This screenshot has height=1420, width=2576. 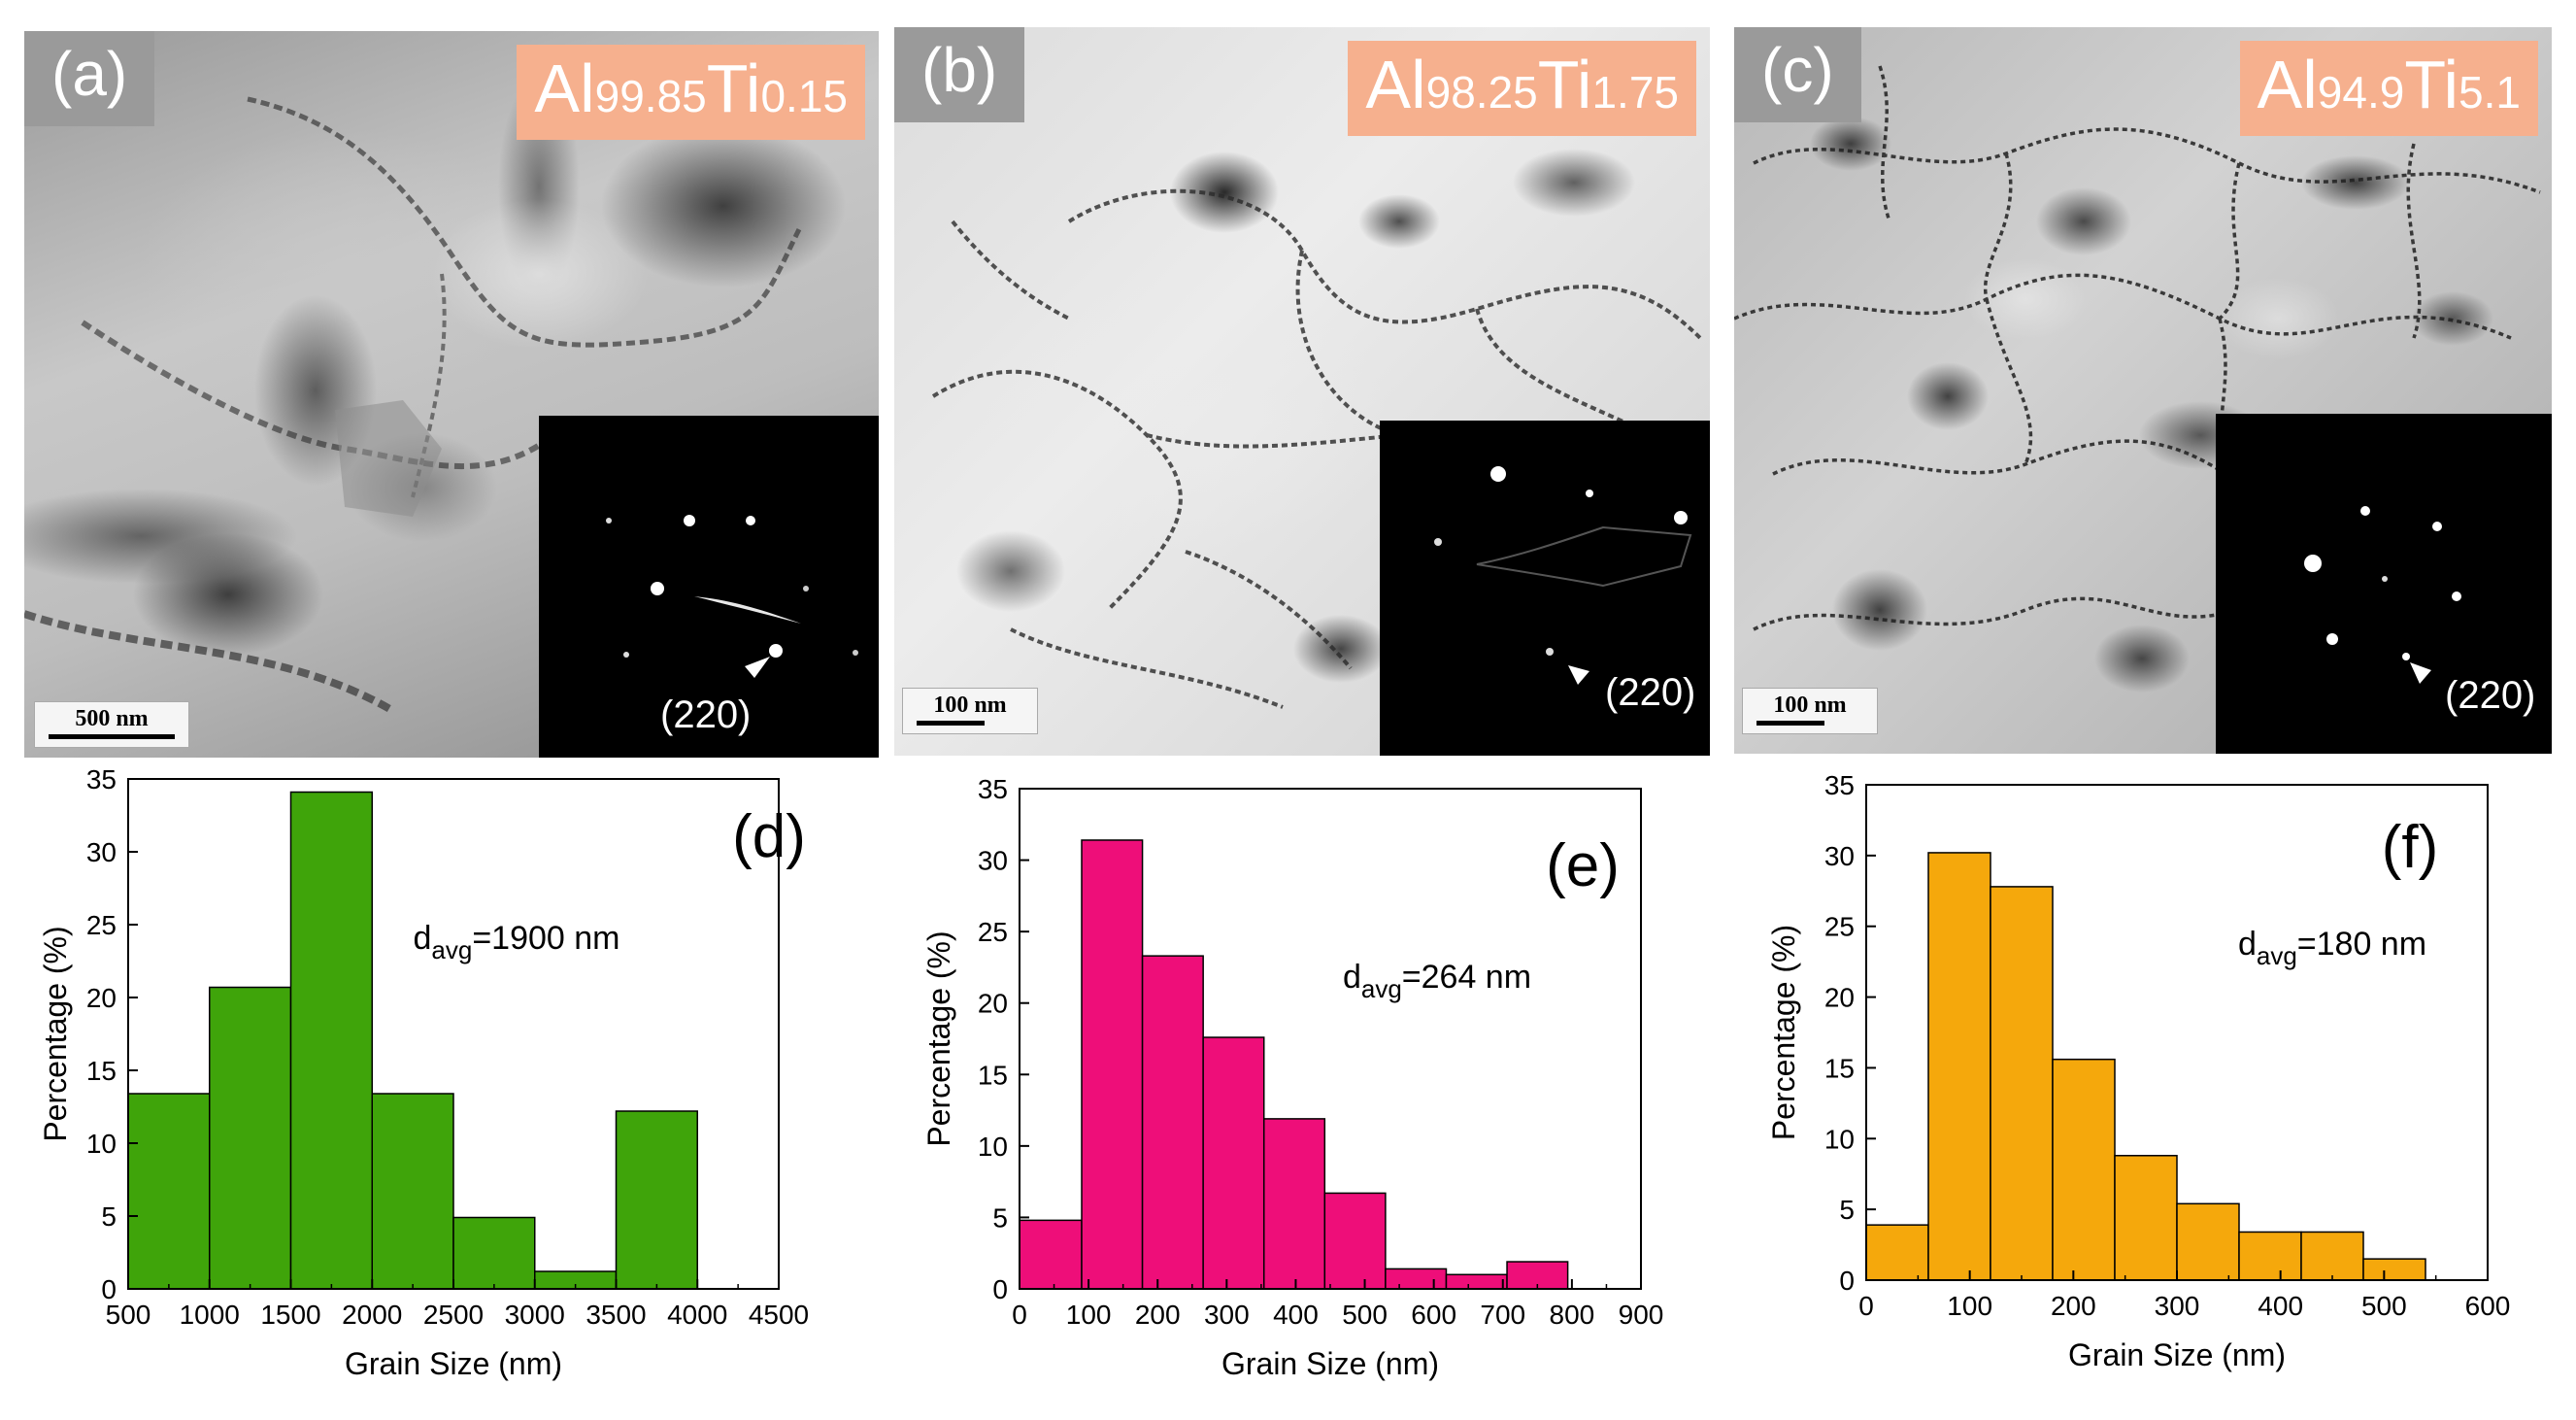 What do you see at coordinates (1158, 1315) in the screenshot?
I see `x-tick-label: 200` at bounding box center [1158, 1315].